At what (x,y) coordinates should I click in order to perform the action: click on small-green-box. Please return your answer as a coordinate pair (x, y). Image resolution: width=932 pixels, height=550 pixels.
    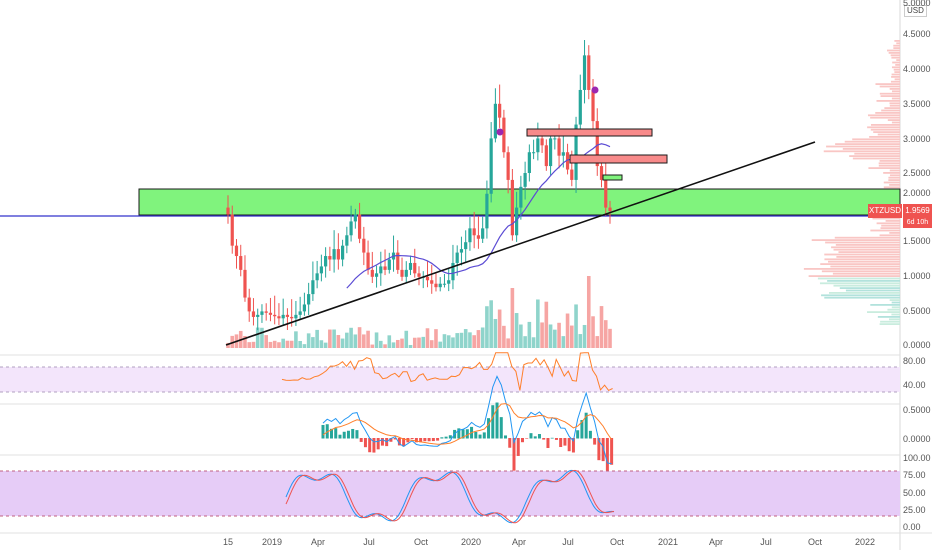
    Looking at the image, I should click on (612, 177).